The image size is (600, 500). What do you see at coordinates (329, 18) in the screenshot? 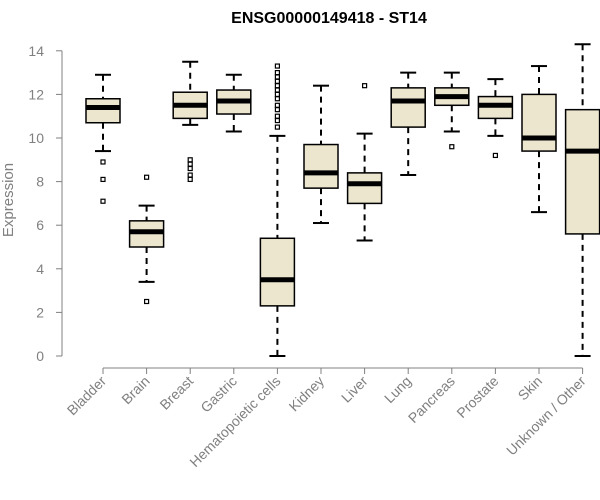
I see `chart-title: ENSG00000149418 - ST14` at bounding box center [329, 18].